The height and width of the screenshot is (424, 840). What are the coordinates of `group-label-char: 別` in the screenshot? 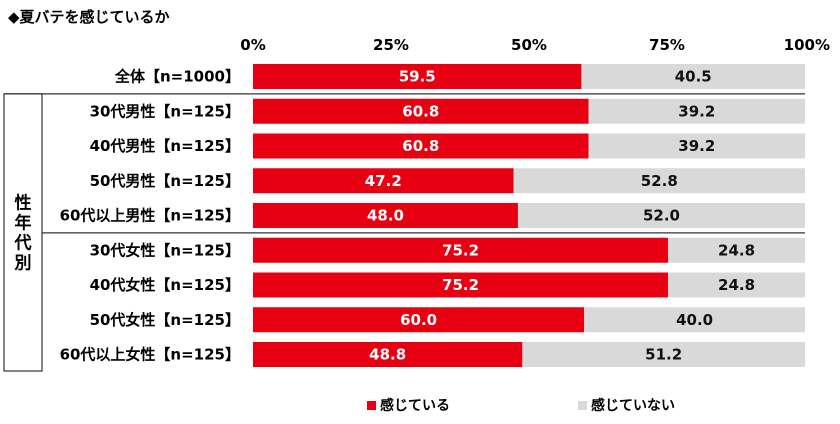 It's located at (23, 263).